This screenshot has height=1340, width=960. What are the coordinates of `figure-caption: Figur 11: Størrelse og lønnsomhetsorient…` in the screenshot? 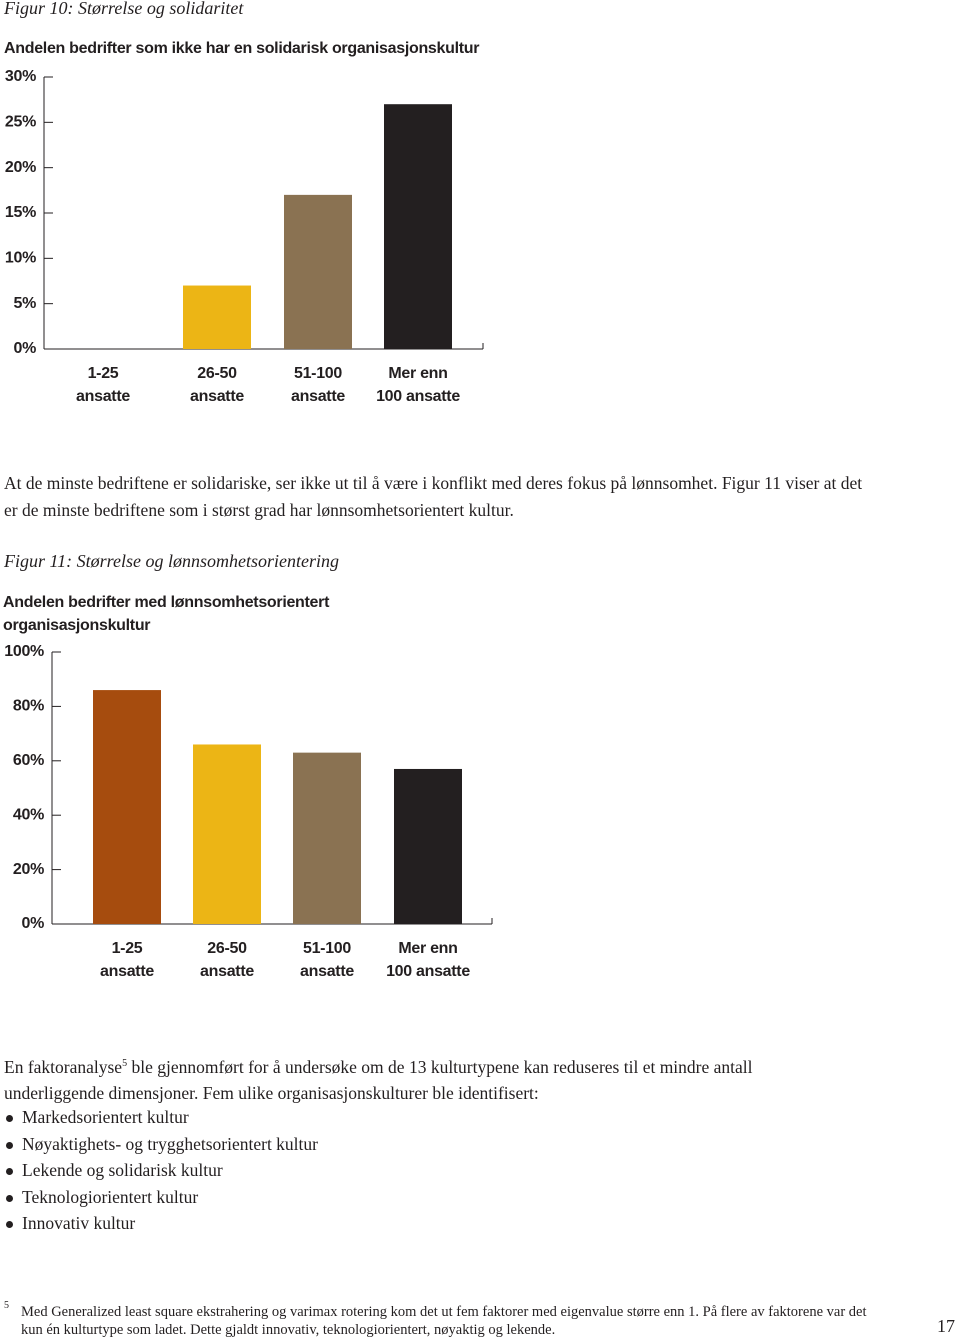 It's located at (171, 561).